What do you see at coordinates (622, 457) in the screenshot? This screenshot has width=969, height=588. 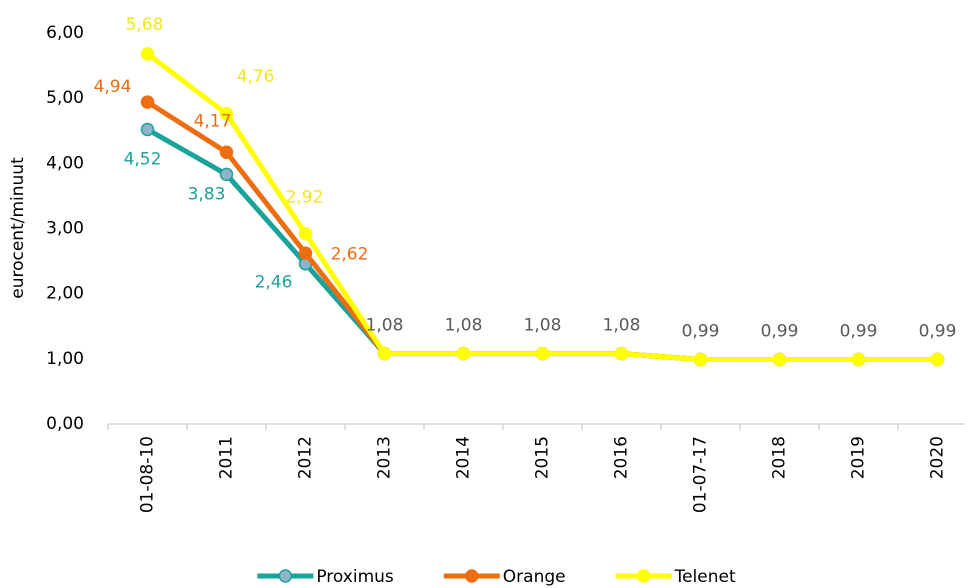 I see `x-tick-label: 2016` at bounding box center [622, 457].